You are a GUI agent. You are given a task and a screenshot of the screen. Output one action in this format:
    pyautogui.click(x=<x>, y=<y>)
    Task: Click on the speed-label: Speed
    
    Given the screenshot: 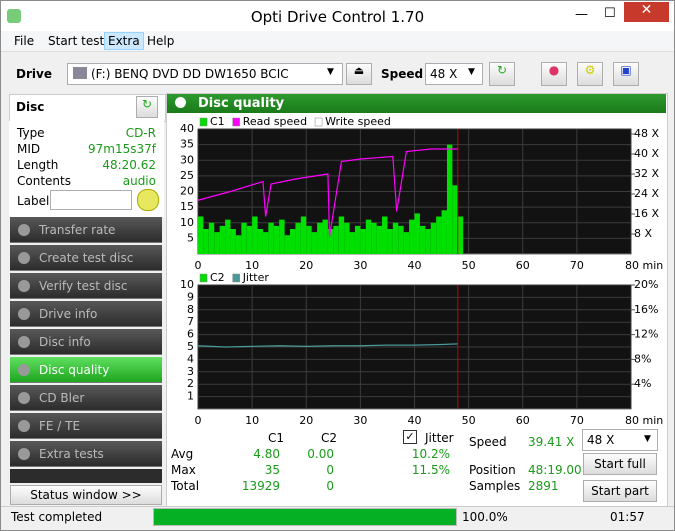 What is the action you would take?
    pyautogui.click(x=402, y=74)
    